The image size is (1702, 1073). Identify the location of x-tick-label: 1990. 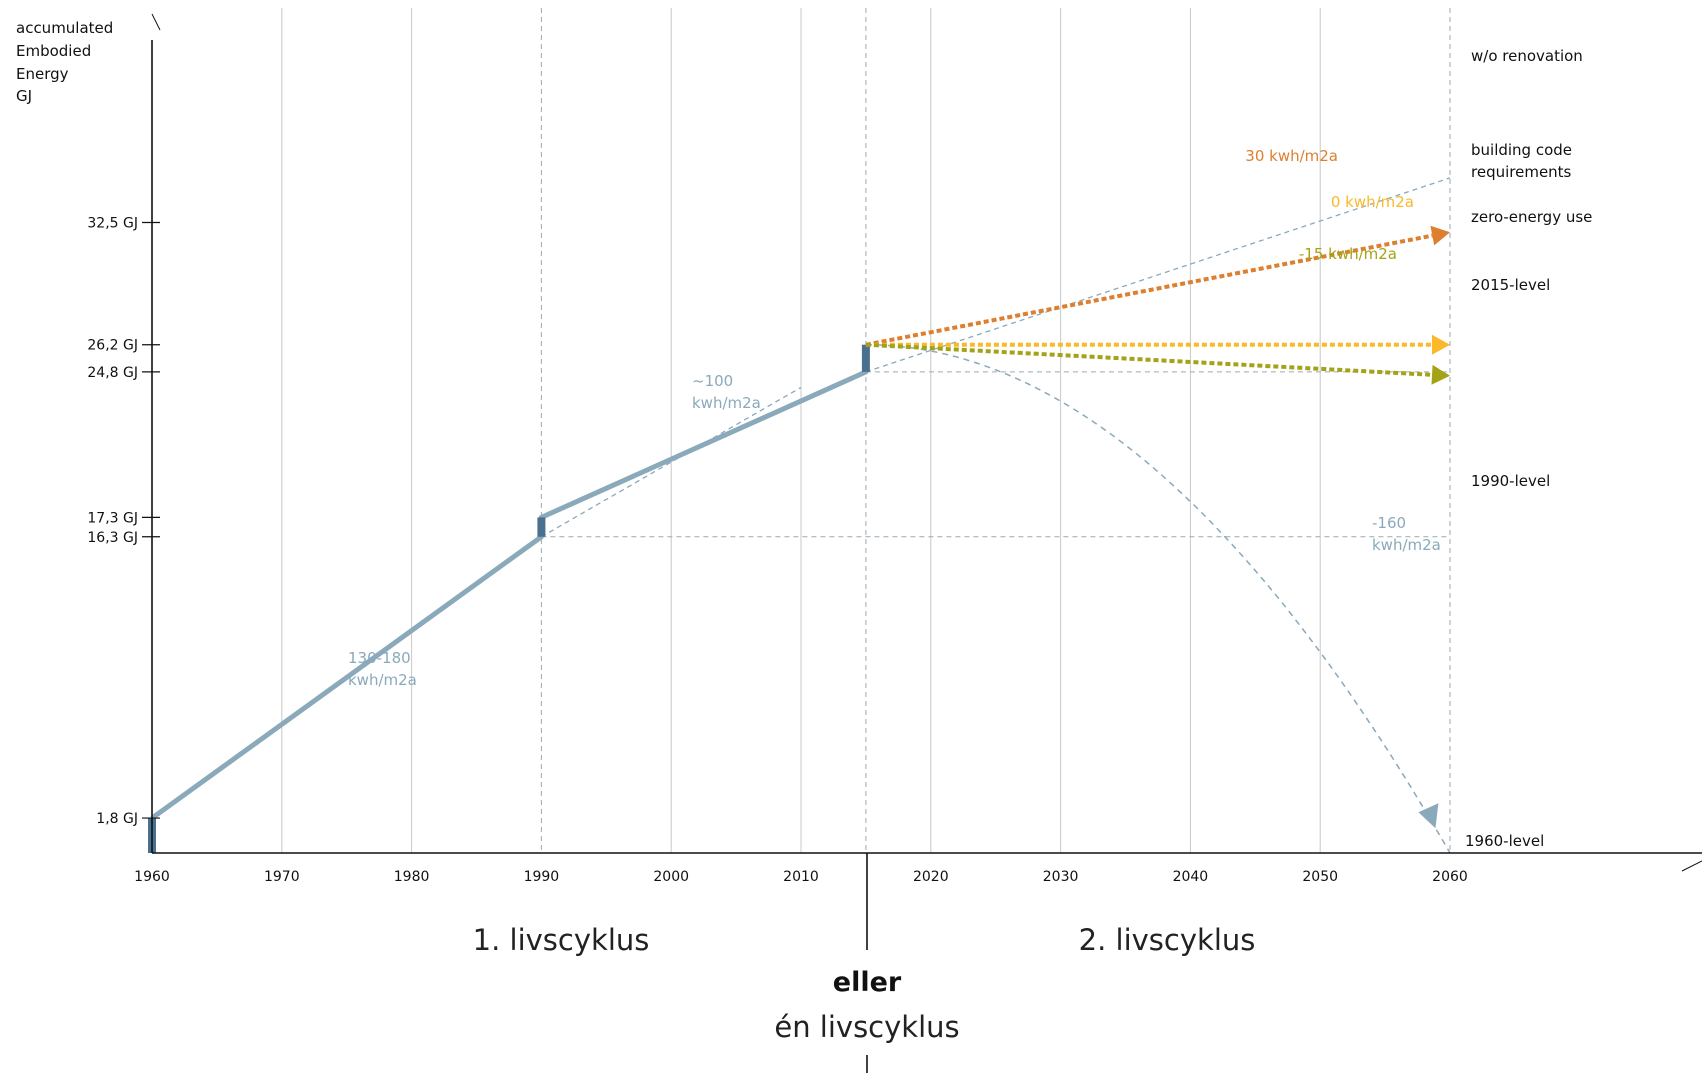
(542, 877).